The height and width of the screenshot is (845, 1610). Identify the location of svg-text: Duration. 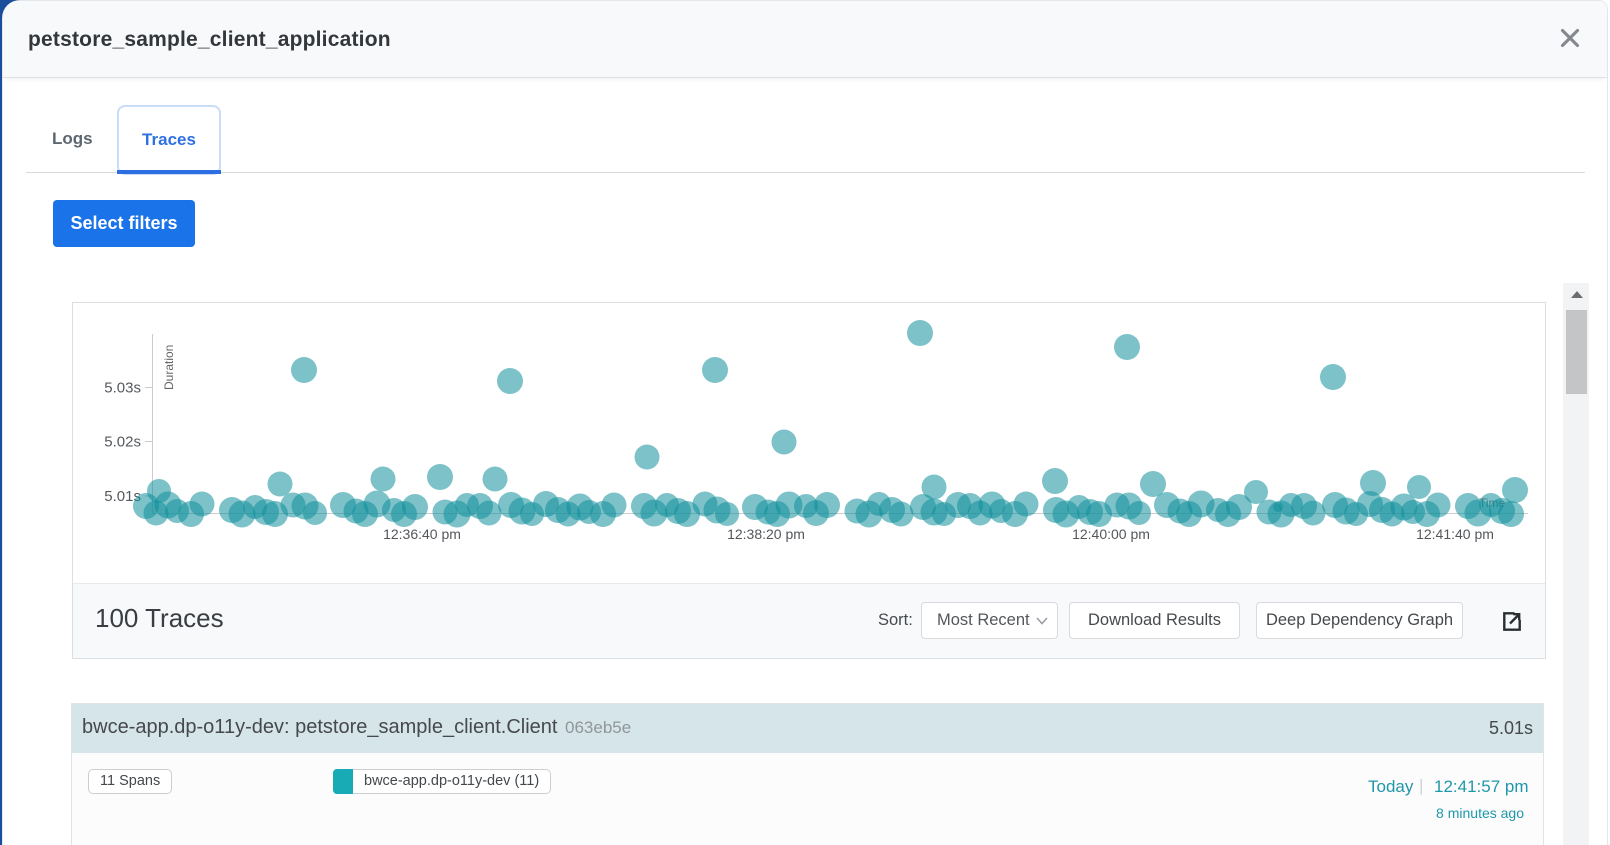
(169, 367).